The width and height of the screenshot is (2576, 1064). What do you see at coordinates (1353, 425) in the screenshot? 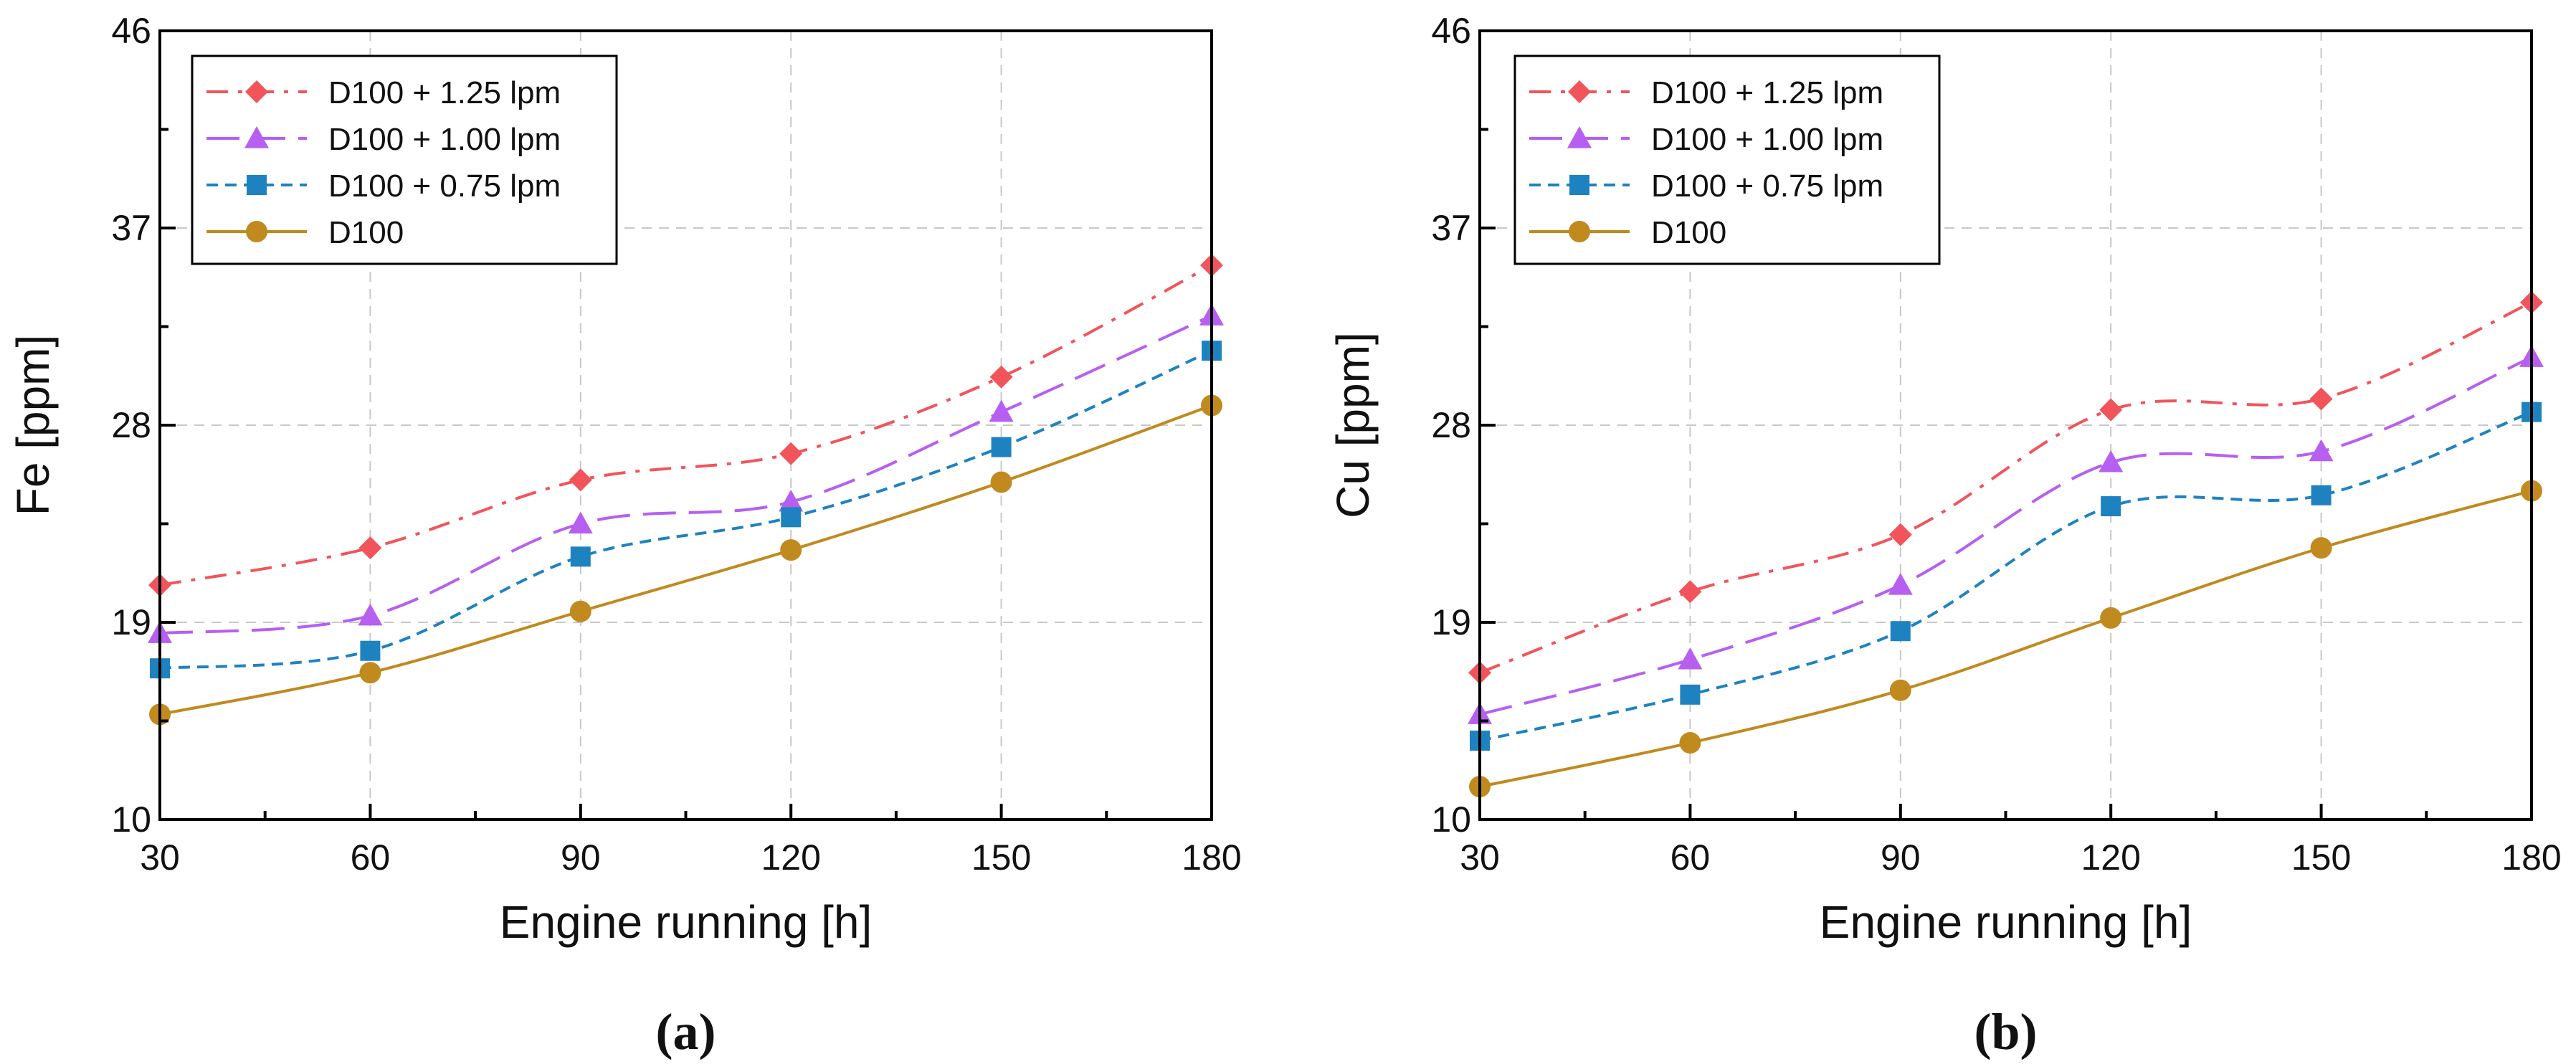
I see `y-axis-label: Cu [ppm]` at bounding box center [1353, 425].